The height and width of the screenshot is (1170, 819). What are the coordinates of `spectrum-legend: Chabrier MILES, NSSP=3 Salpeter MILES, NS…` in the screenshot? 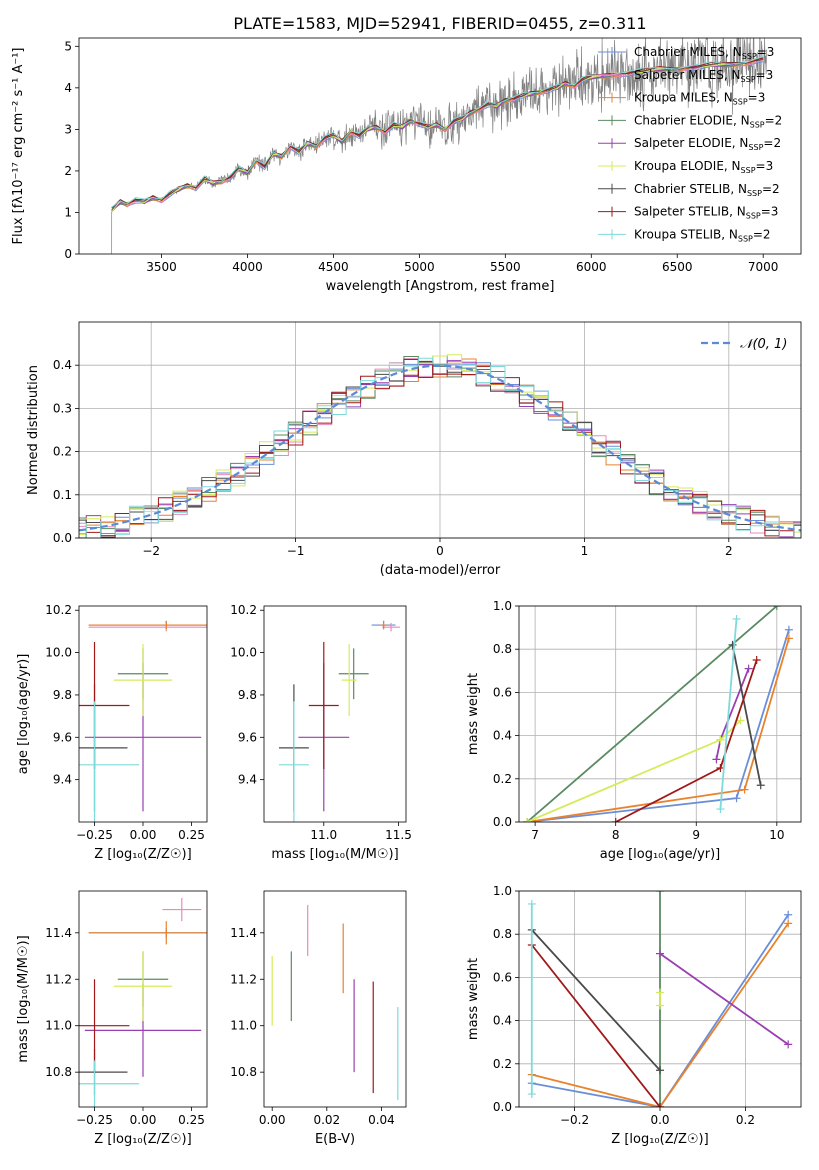 It's located at (690, 144).